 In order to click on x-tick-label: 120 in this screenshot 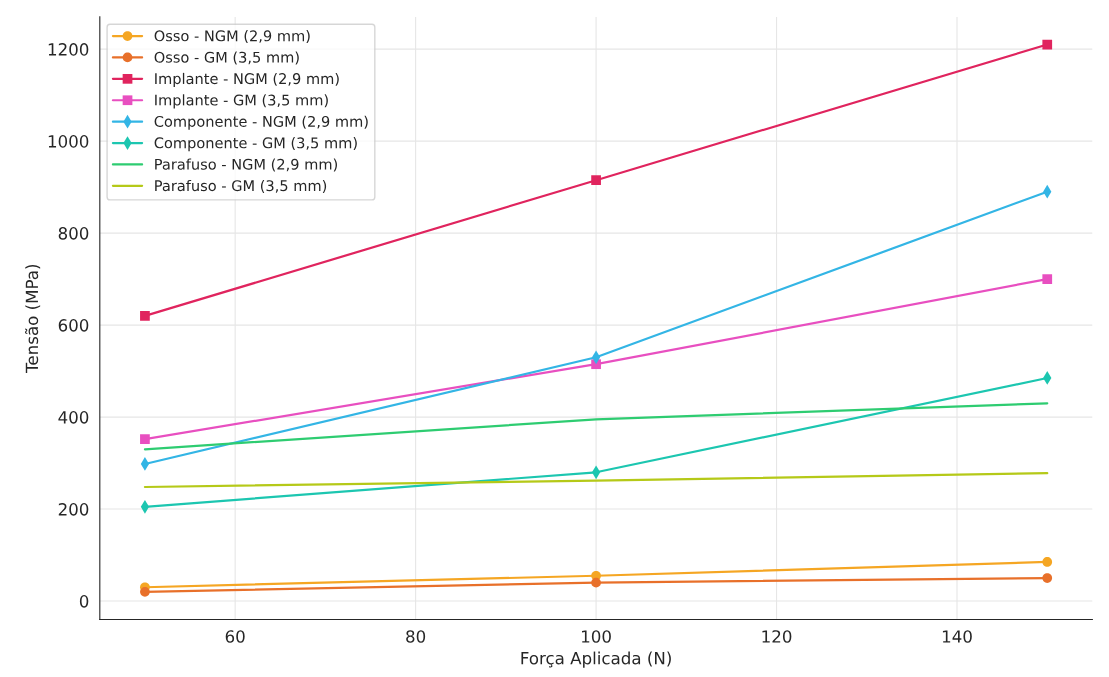, I will do `click(777, 636)`.